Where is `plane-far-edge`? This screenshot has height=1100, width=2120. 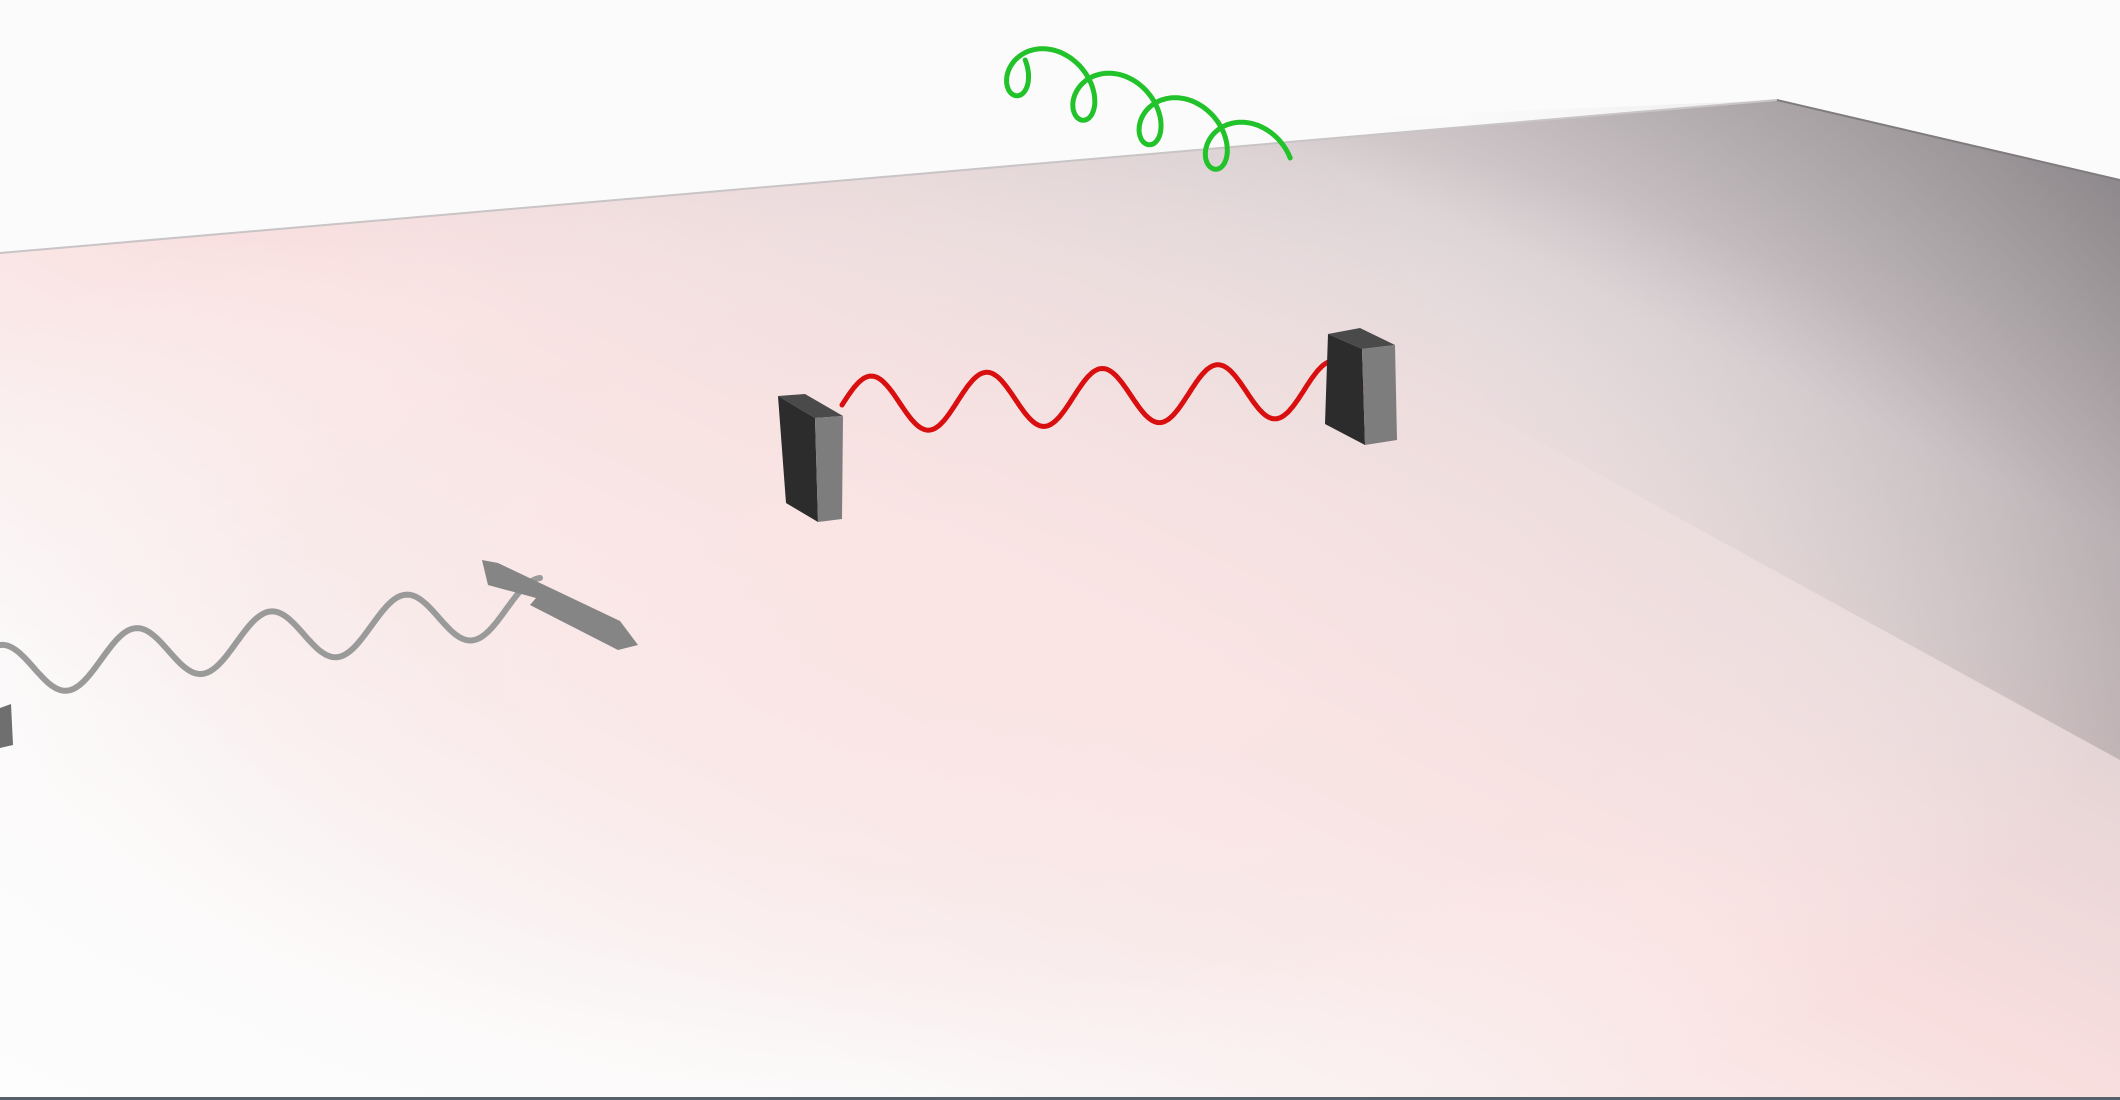
plane-far-edge is located at coordinates (889, 176).